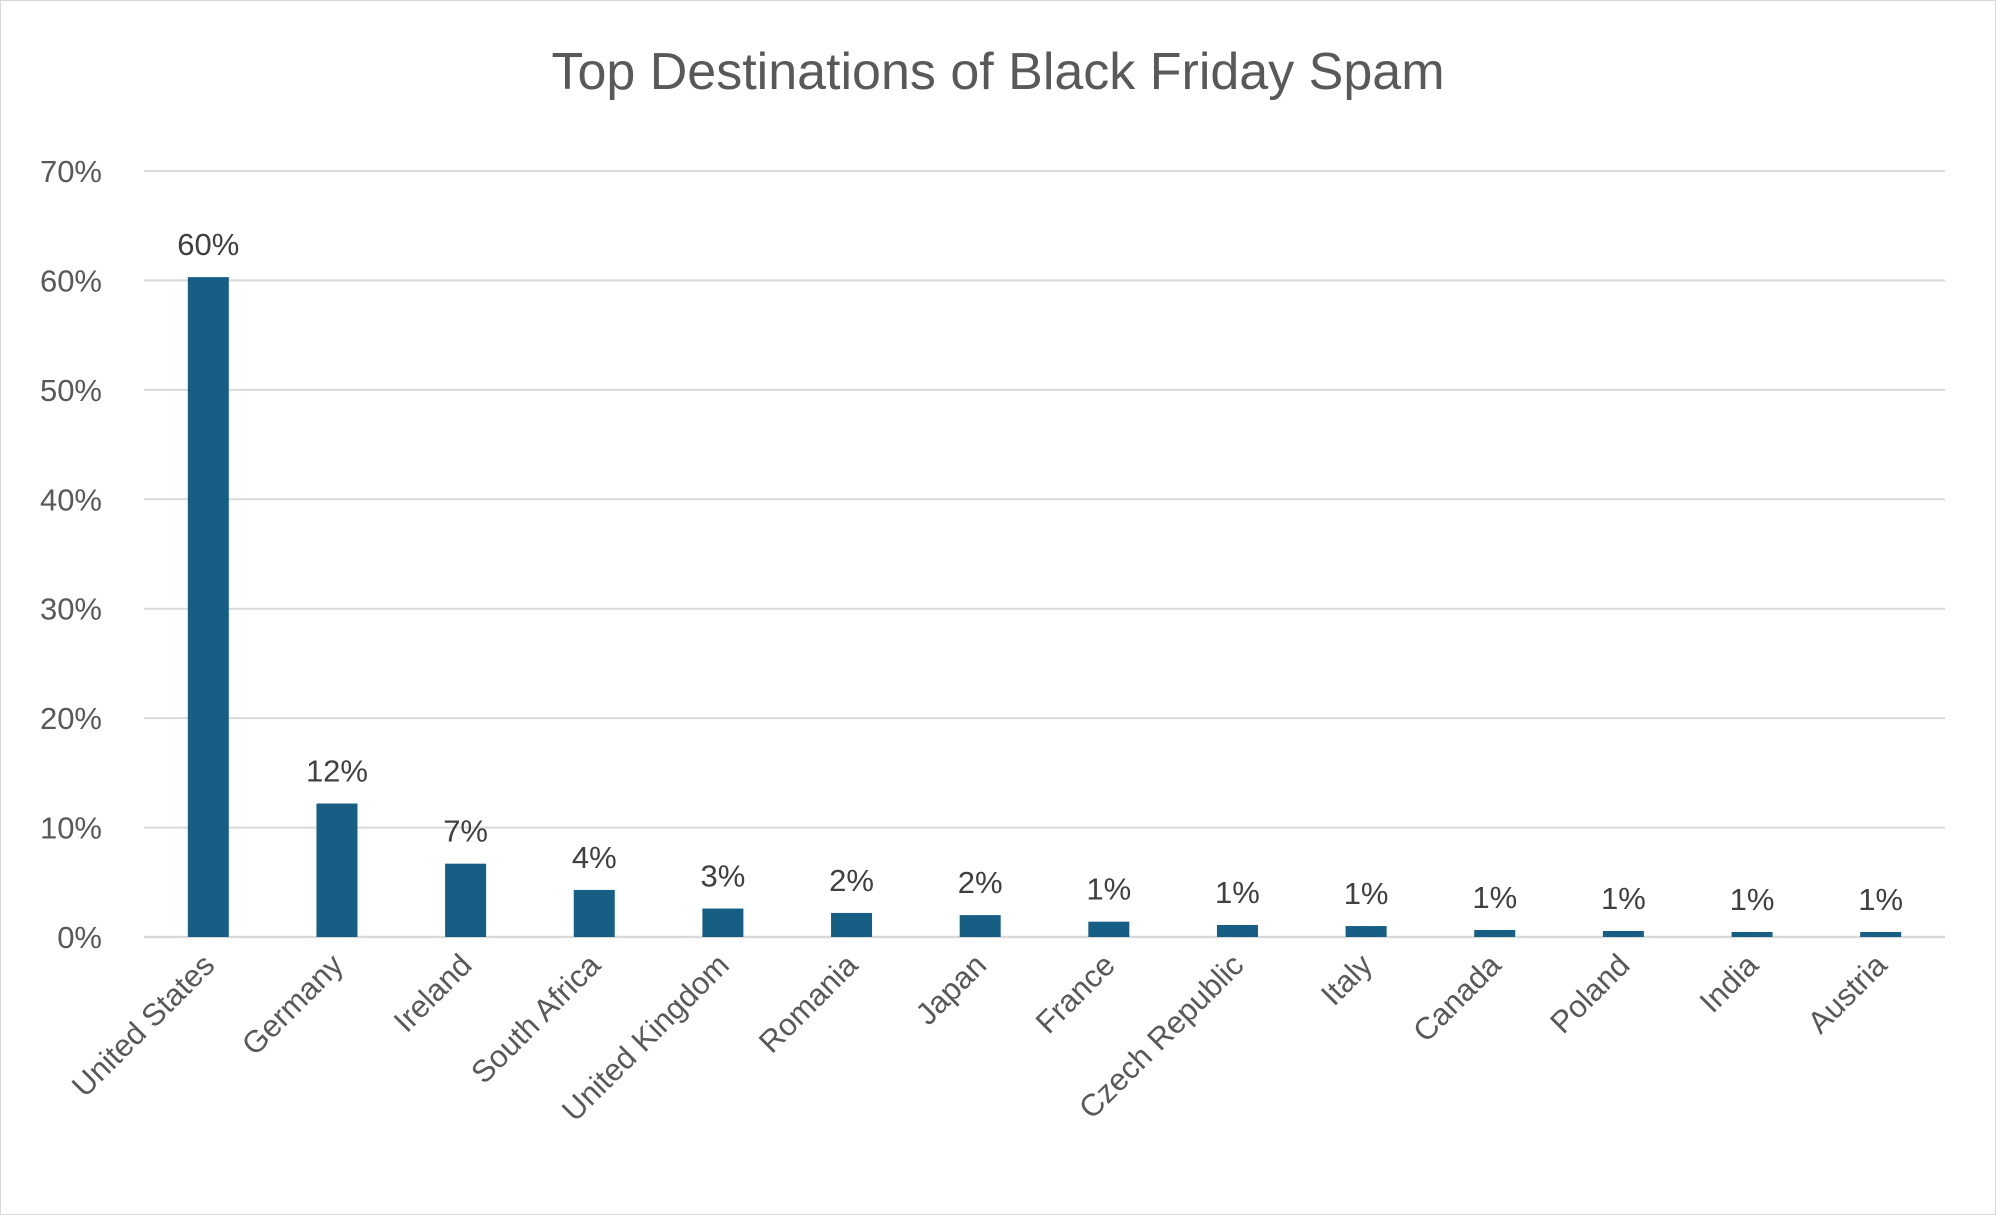 Image resolution: width=1996 pixels, height=1215 pixels. What do you see at coordinates (1848, 994) in the screenshot?
I see `x-tick-label: Austria` at bounding box center [1848, 994].